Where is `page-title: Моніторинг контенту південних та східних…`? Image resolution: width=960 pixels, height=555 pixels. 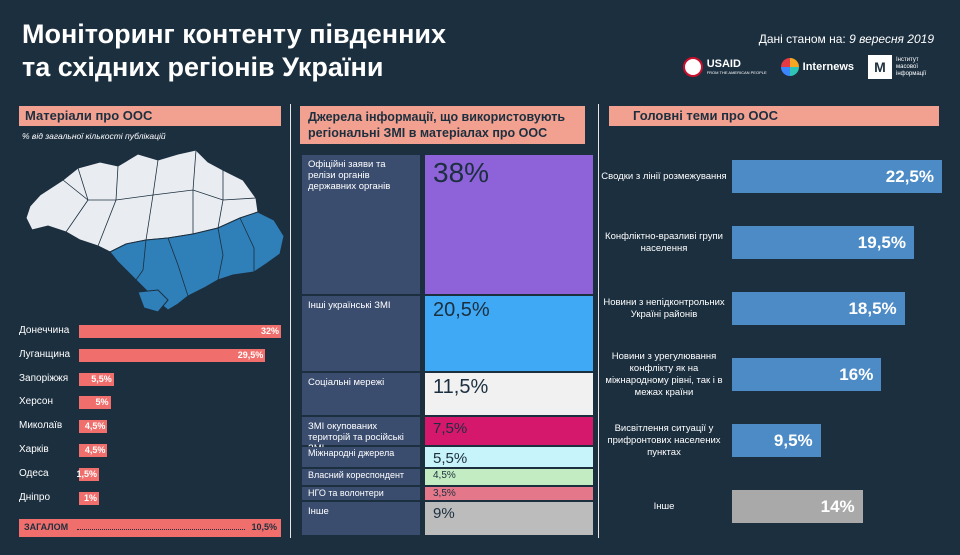 page-title: Моніторинг контенту південних та східних… is located at coordinates (234, 51).